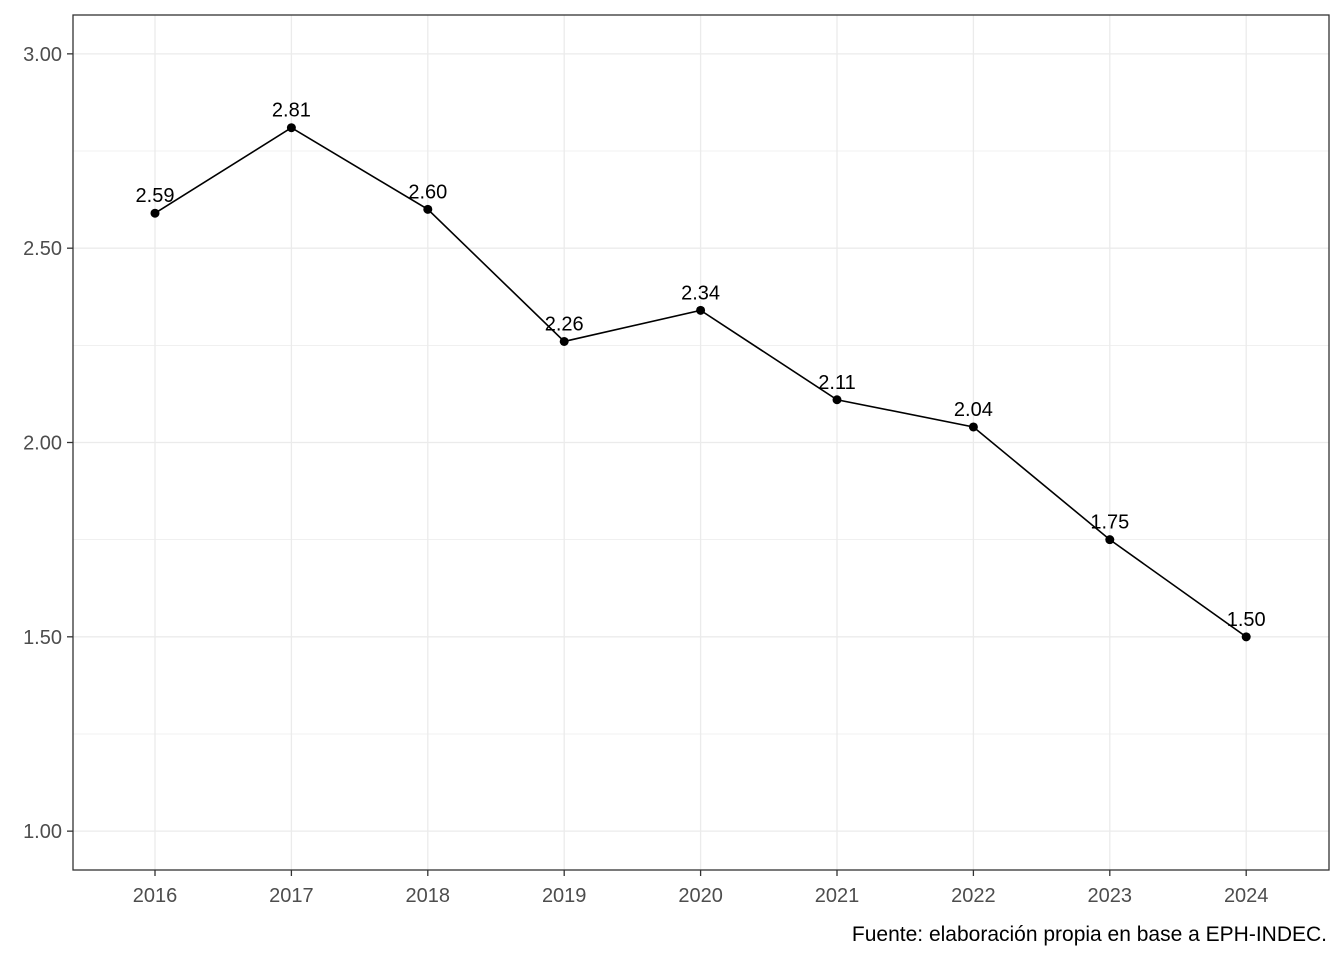  I want to click on data-label: 2.11, so click(836, 383).